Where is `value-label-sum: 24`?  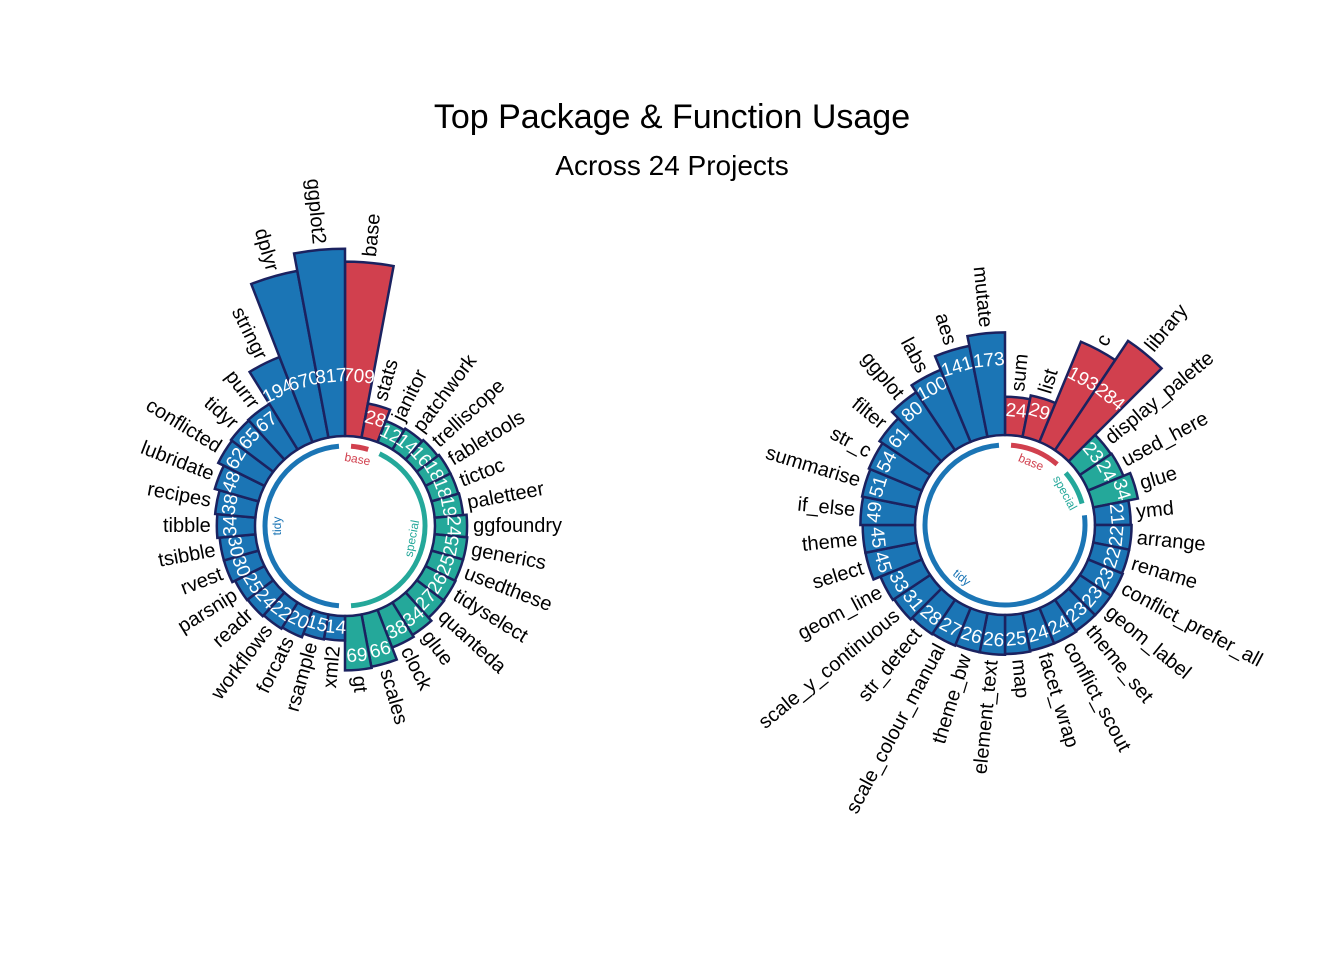
value-label-sum: 24 is located at coordinates (1017, 411).